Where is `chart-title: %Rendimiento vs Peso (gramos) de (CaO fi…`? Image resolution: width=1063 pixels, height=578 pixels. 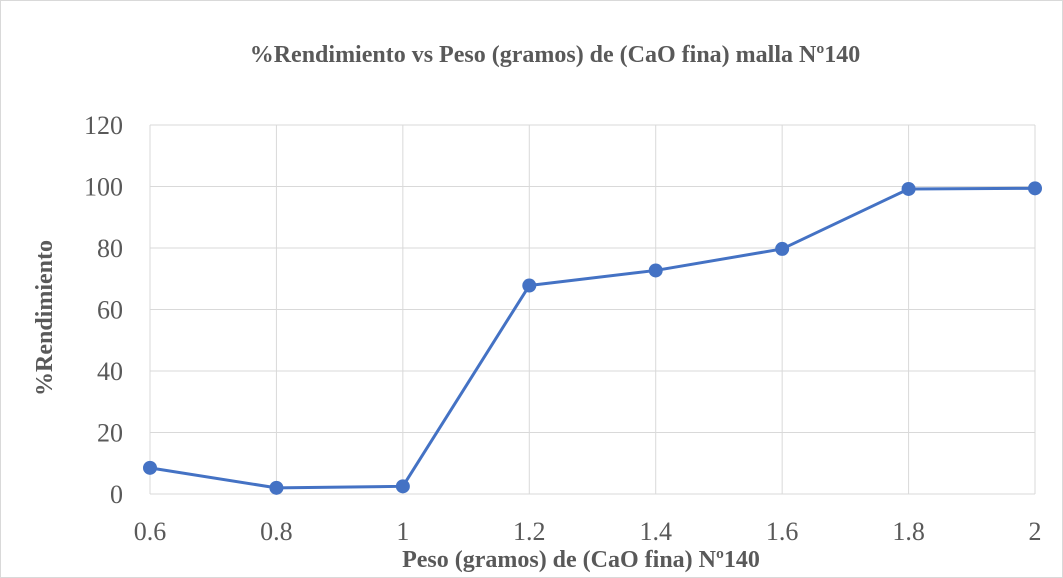 chart-title: %Rendimiento vs Peso (gramos) de (CaO fi… is located at coordinates (555, 55).